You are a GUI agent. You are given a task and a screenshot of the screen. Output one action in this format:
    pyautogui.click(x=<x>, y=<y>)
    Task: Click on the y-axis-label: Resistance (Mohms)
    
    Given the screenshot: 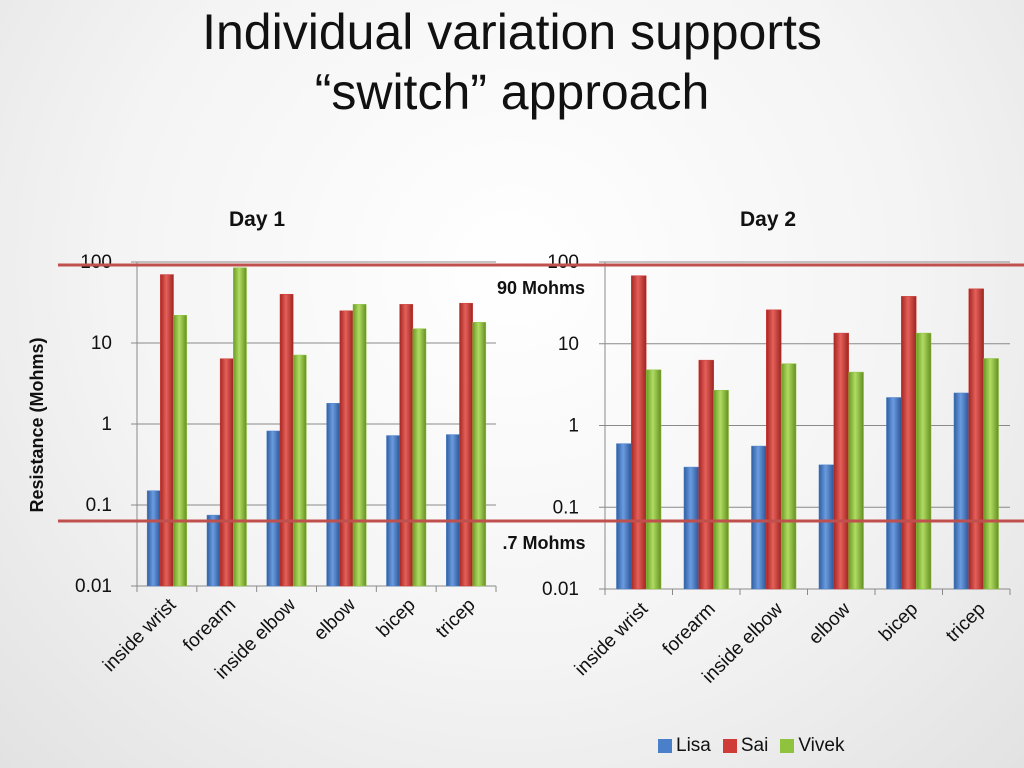 What is the action you would take?
    pyautogui.click(x=37, y=424)
    